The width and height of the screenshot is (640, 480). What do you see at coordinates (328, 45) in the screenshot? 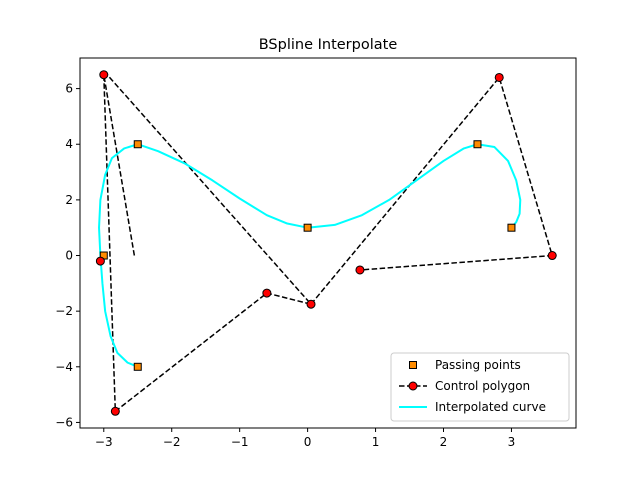
I see `chart-title: BSpline Interpolate` at bounding box center [328, 45].